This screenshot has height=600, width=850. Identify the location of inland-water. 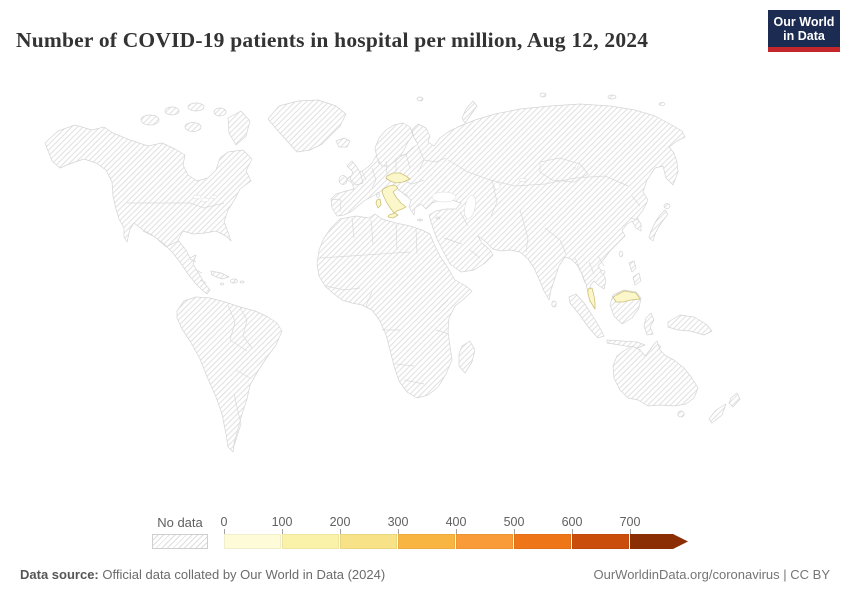
(386, 191).